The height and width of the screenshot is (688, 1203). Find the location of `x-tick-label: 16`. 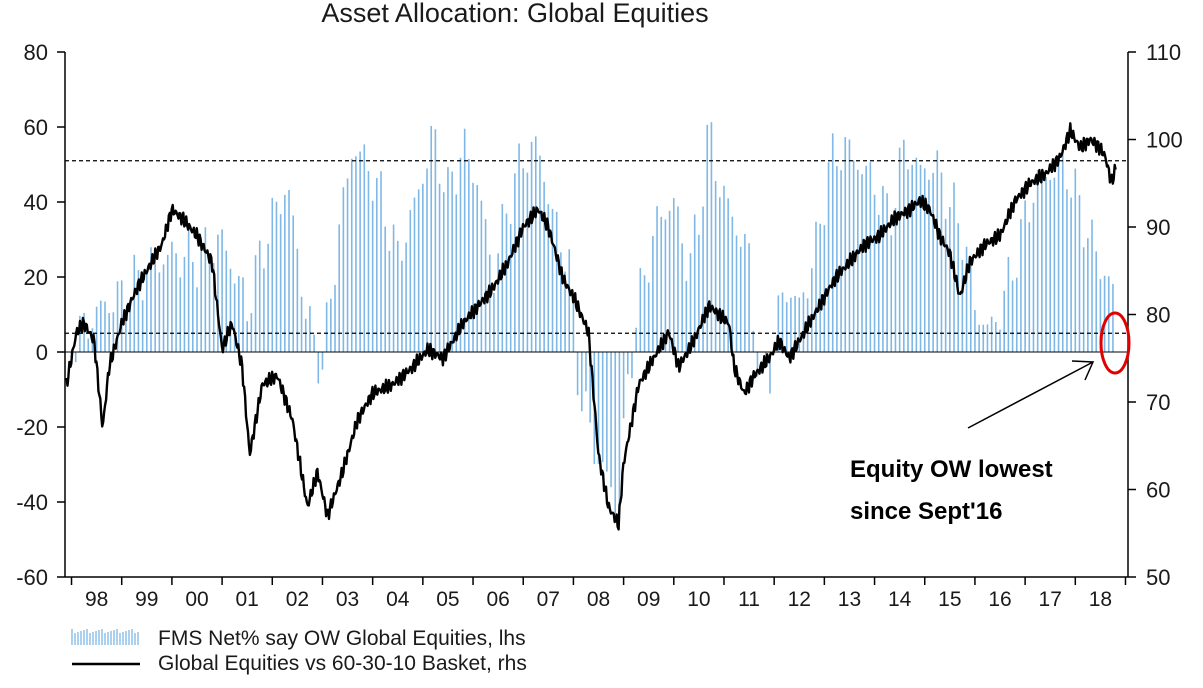

x-tick-label: 16 is located at coordinates (999, 599).